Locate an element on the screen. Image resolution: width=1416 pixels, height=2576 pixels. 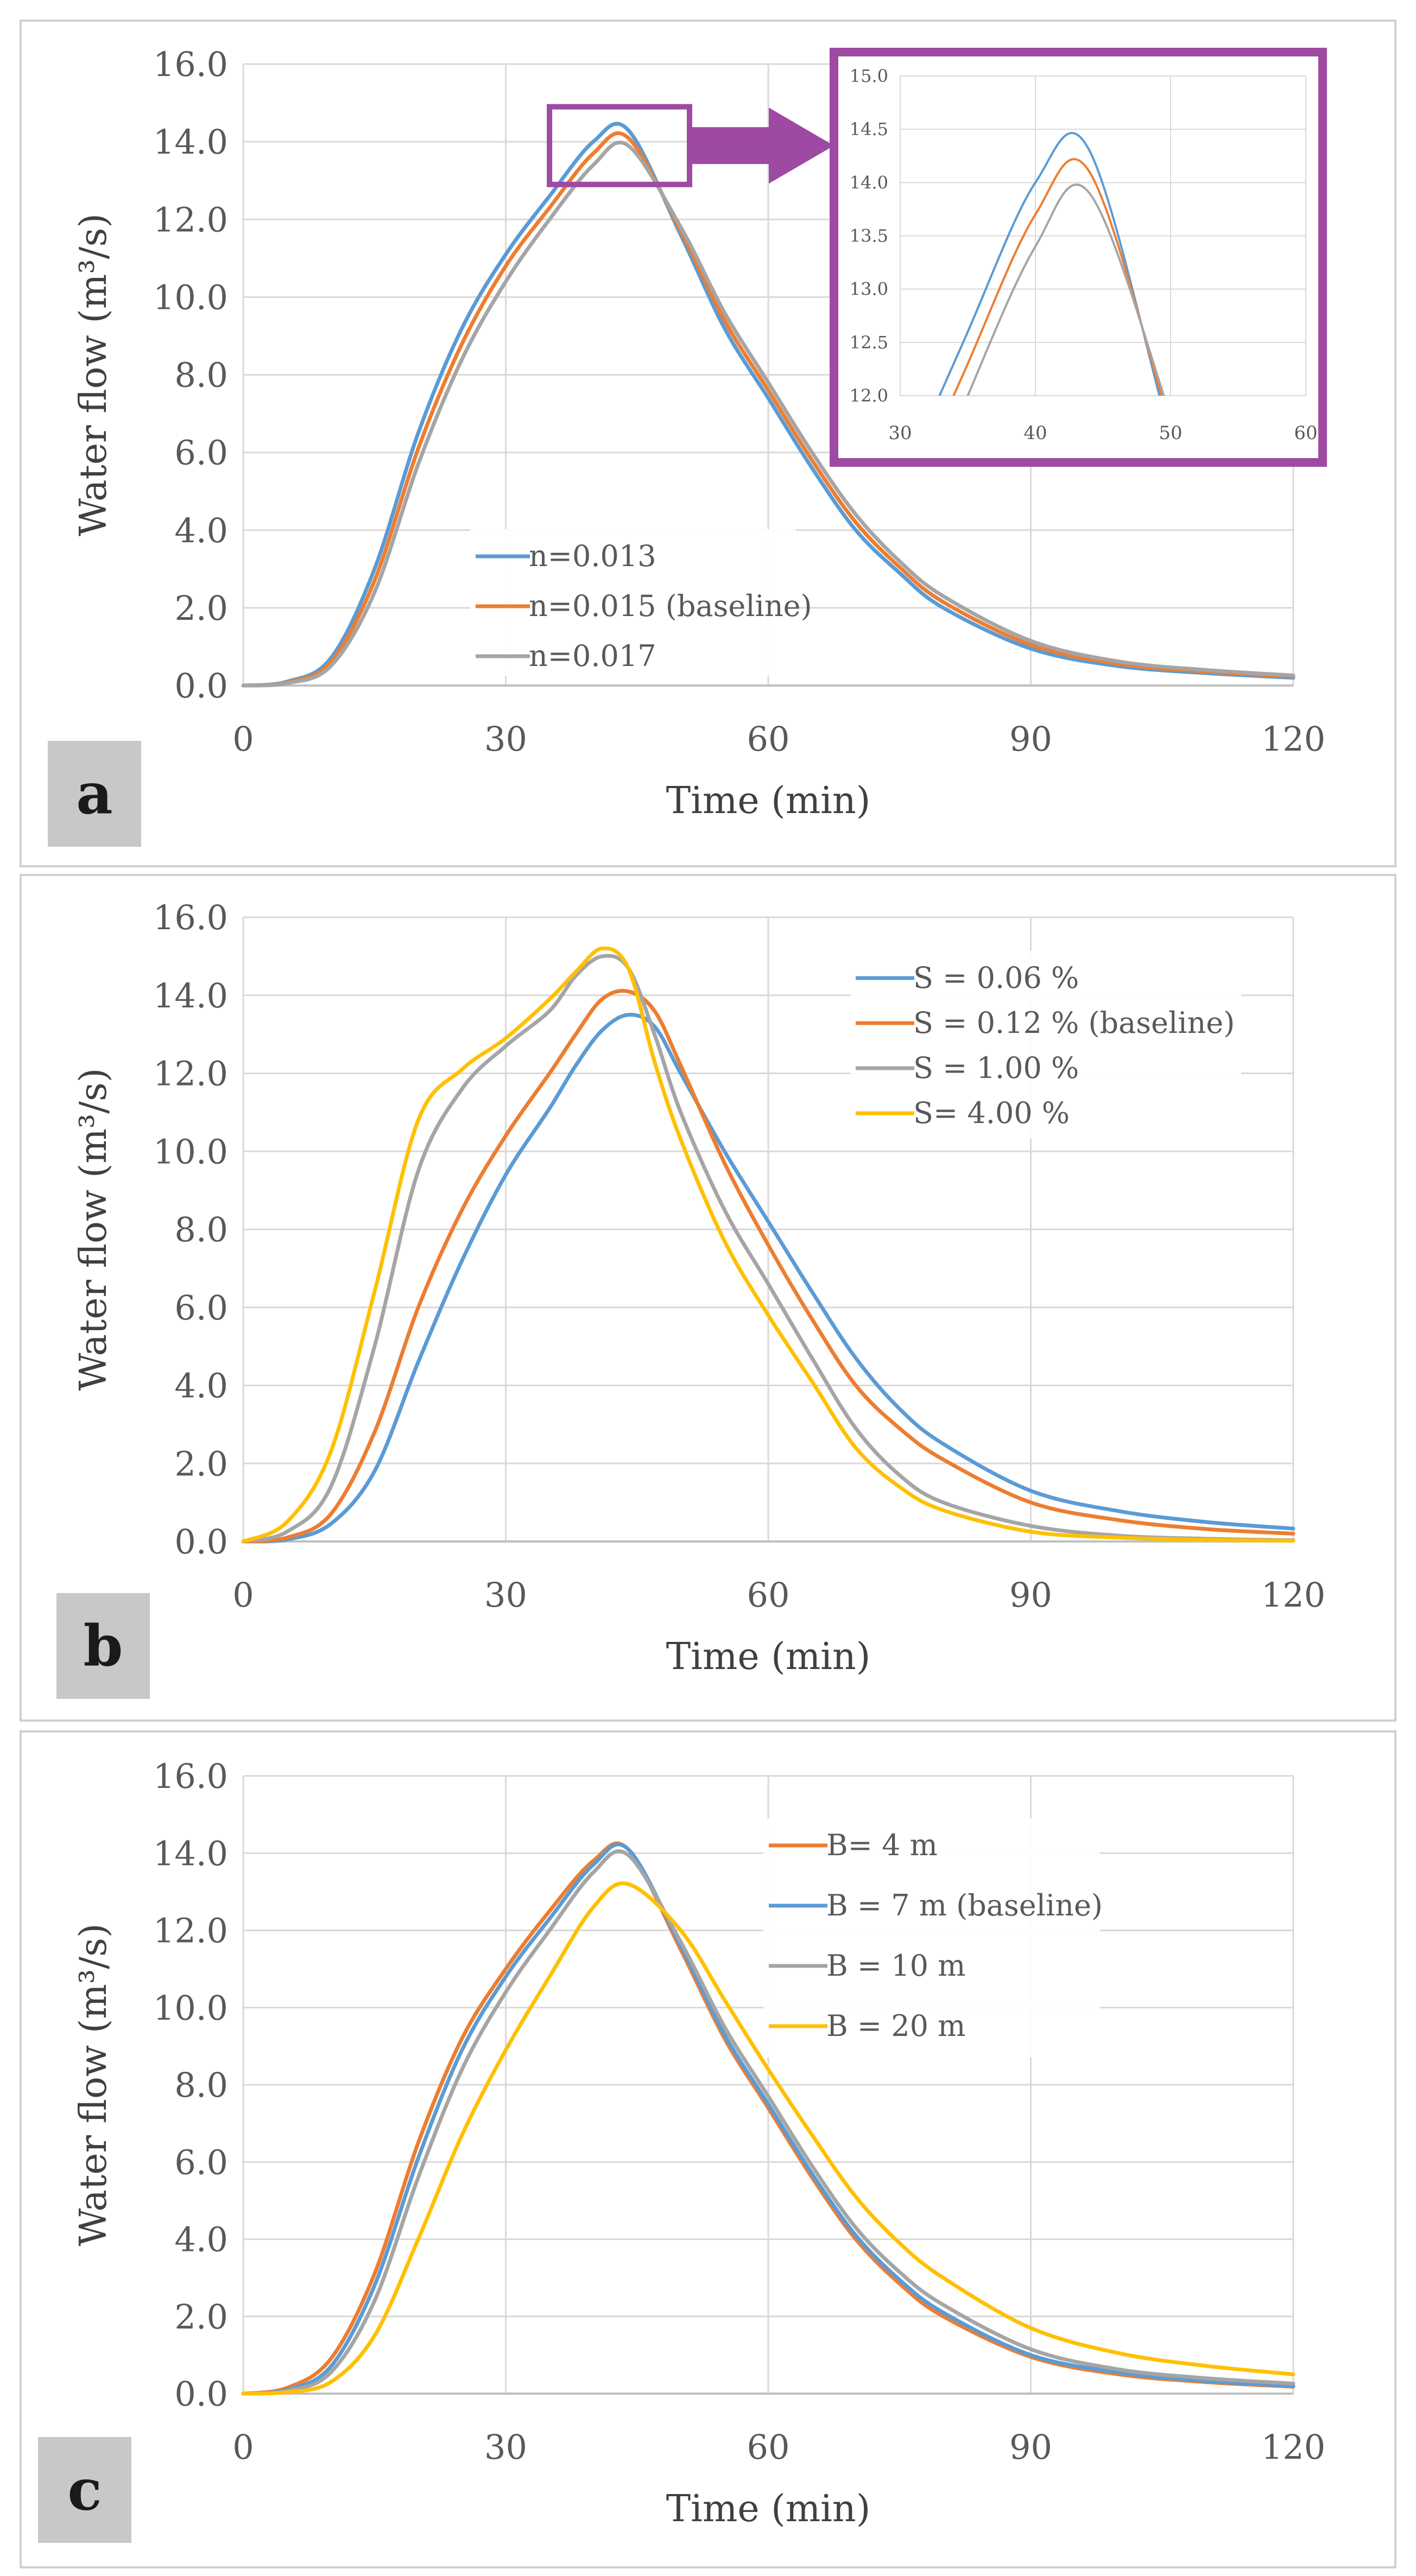
zoom-region-box is located at coordinates (619, 145).